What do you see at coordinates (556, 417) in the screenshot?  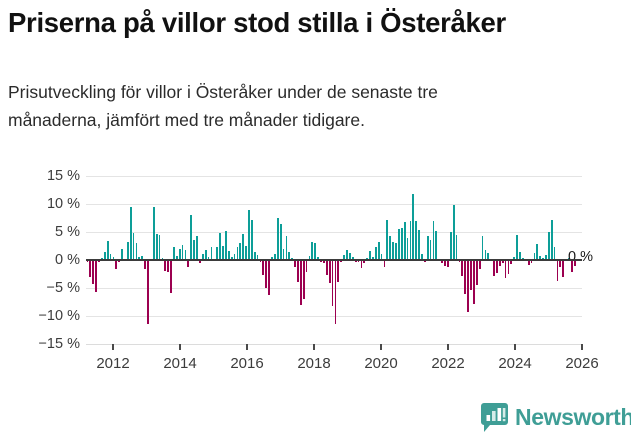 I see `newsworthy-logo: Newsworthy` at bounding box center [556, 417].